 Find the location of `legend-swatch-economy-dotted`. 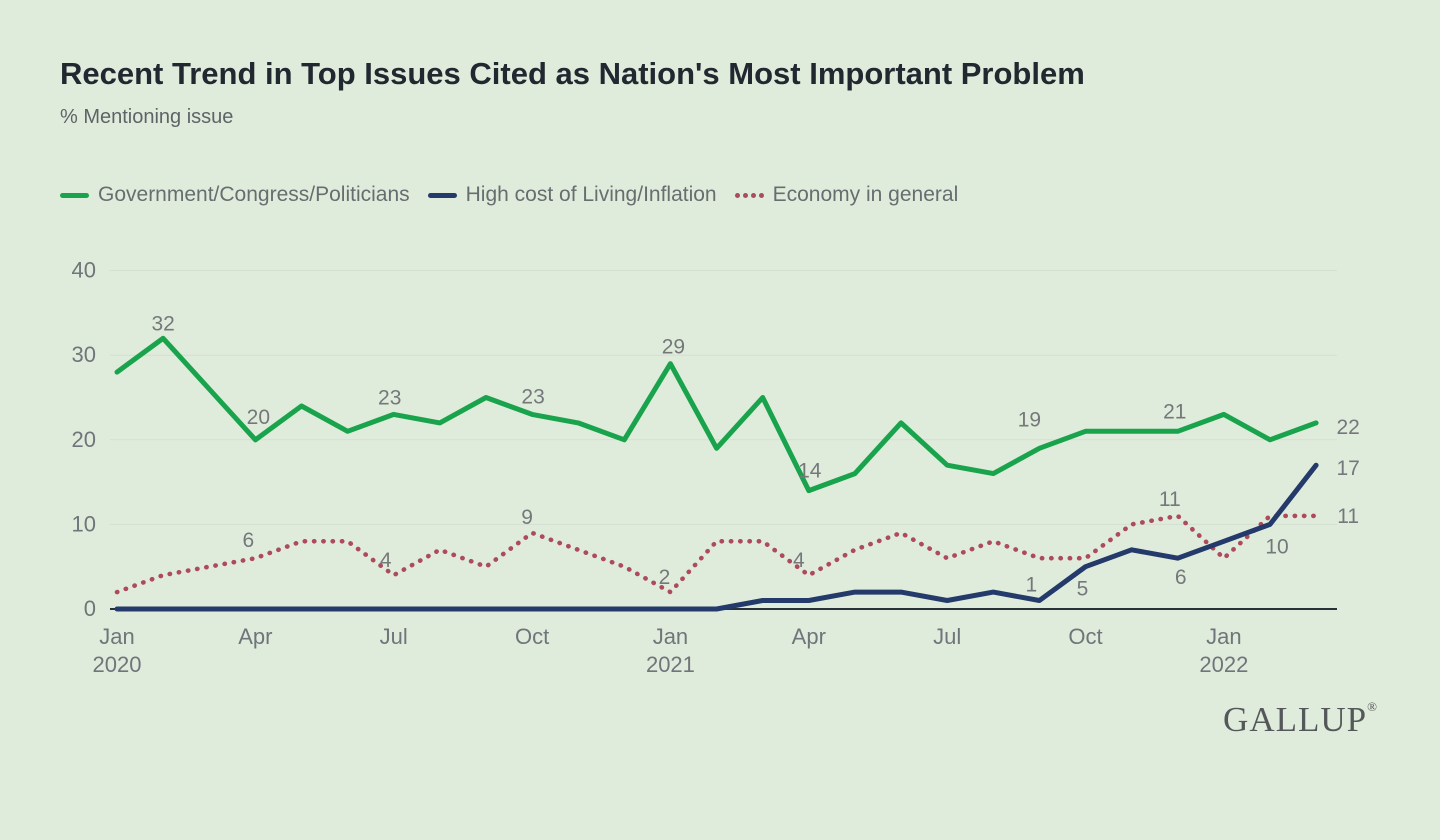

legend-swatch-economy-dotted is located at coordinates (749, 195).